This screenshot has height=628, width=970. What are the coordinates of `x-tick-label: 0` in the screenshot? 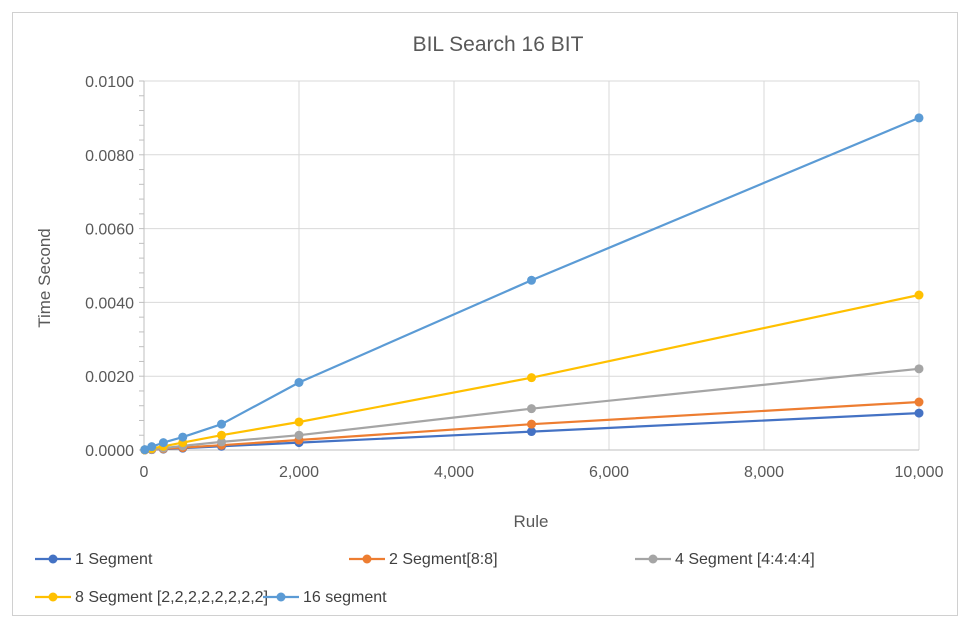 It's located at (144, 472).